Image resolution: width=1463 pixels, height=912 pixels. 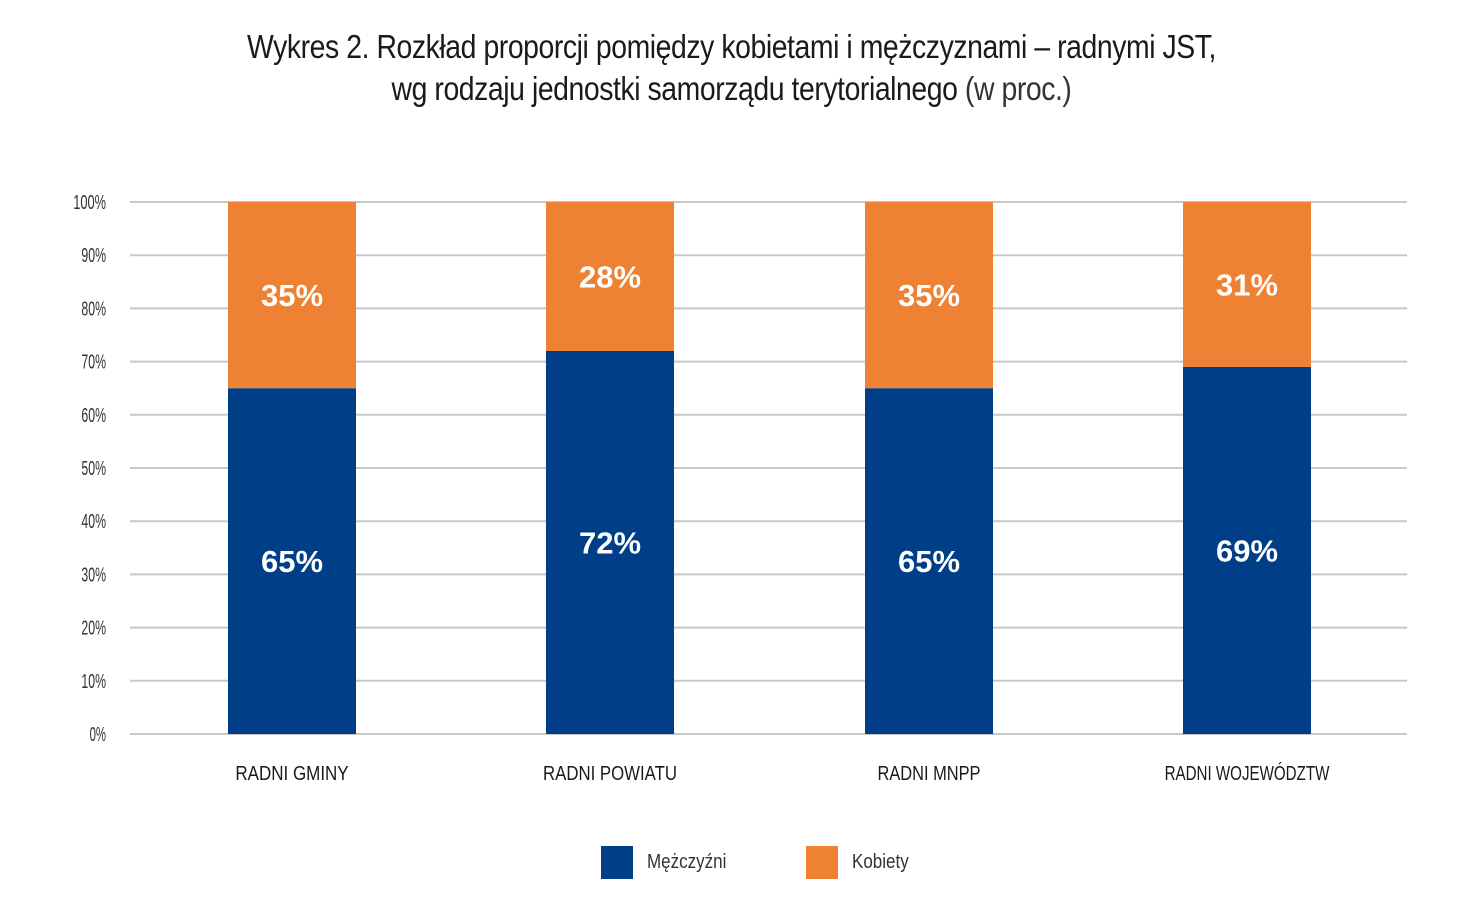 I want to click on y-tick-label: 10%, so click(x=93, y=682).